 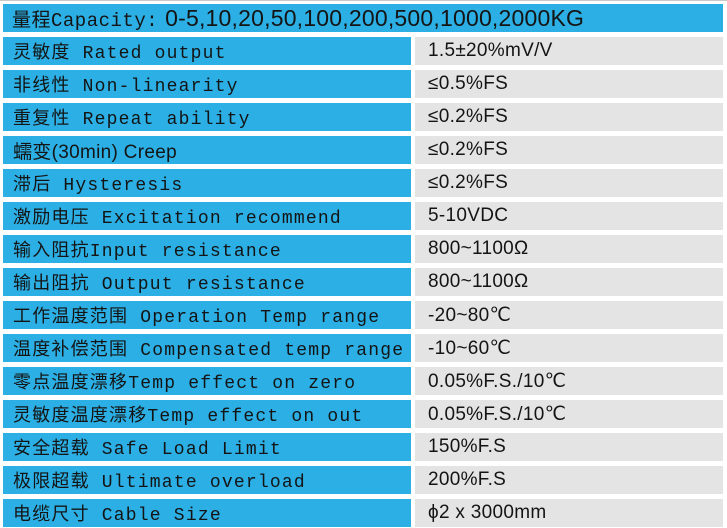 I want to click on table-row: 极限超载 Ultimate overload 200%F.S, so click(x=363, y=480).